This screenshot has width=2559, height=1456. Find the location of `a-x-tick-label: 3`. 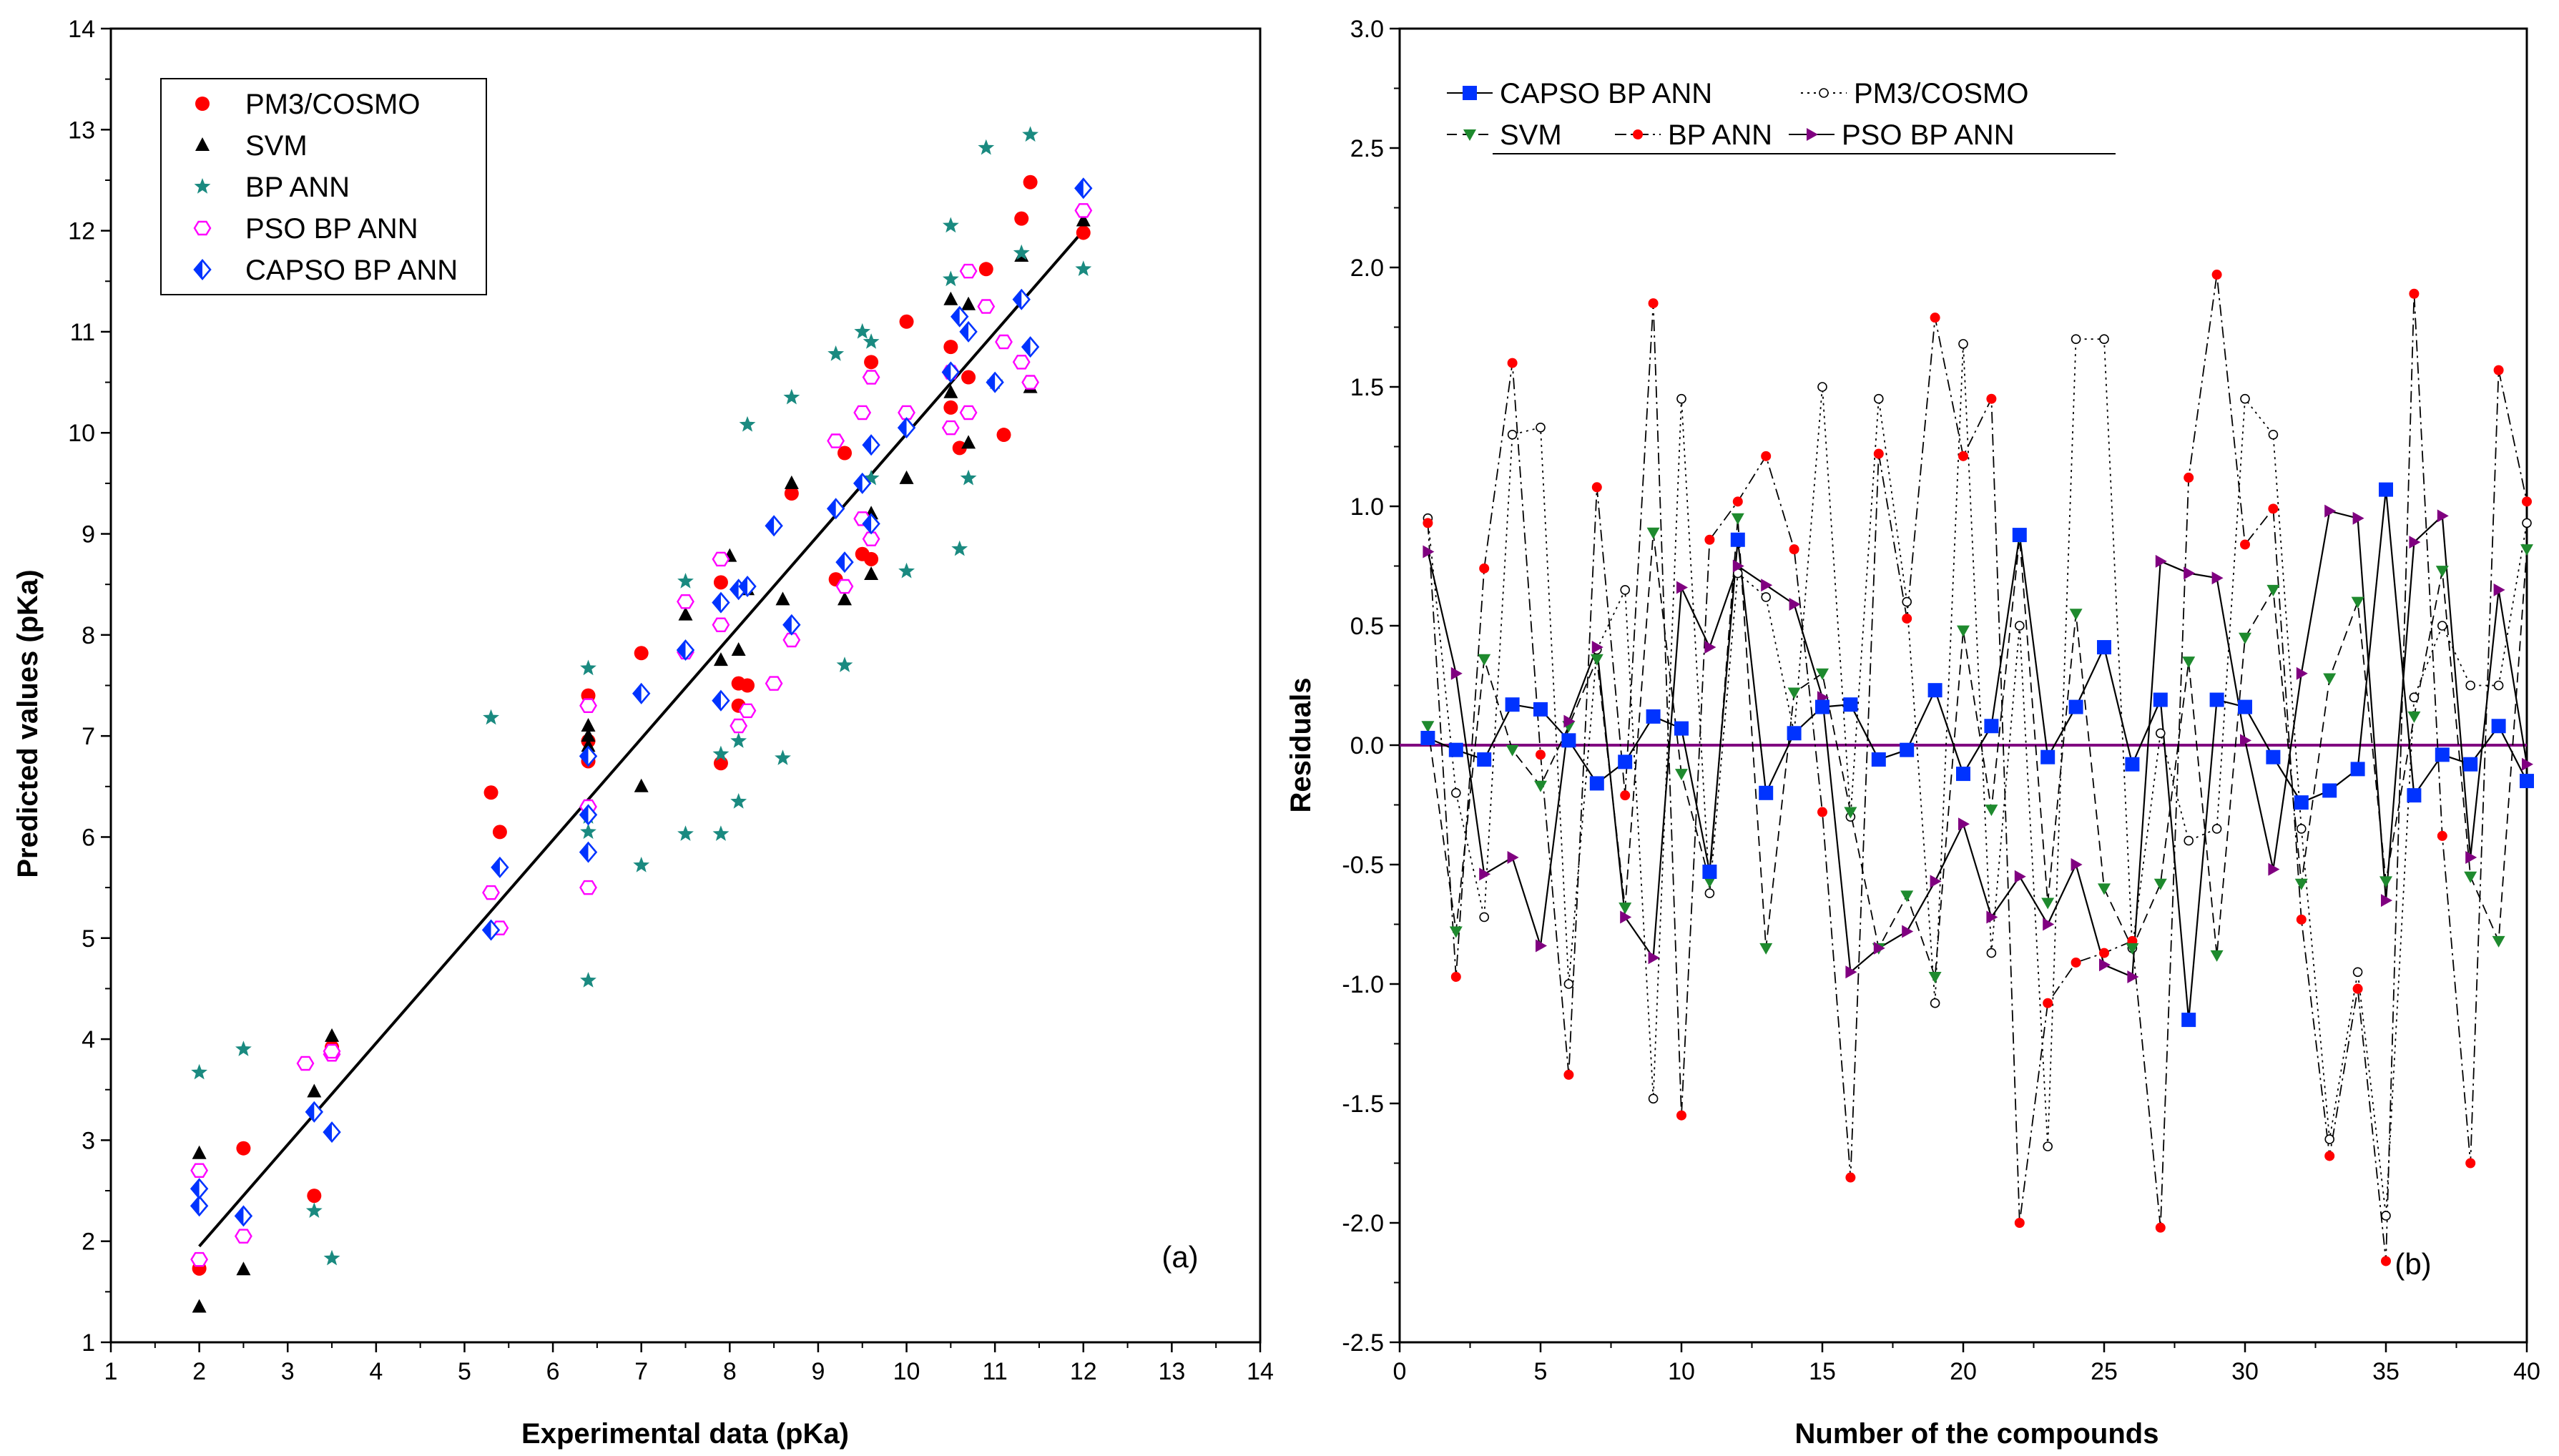

a-x-tick-label: 3 is located at coordinates (288, 1371).